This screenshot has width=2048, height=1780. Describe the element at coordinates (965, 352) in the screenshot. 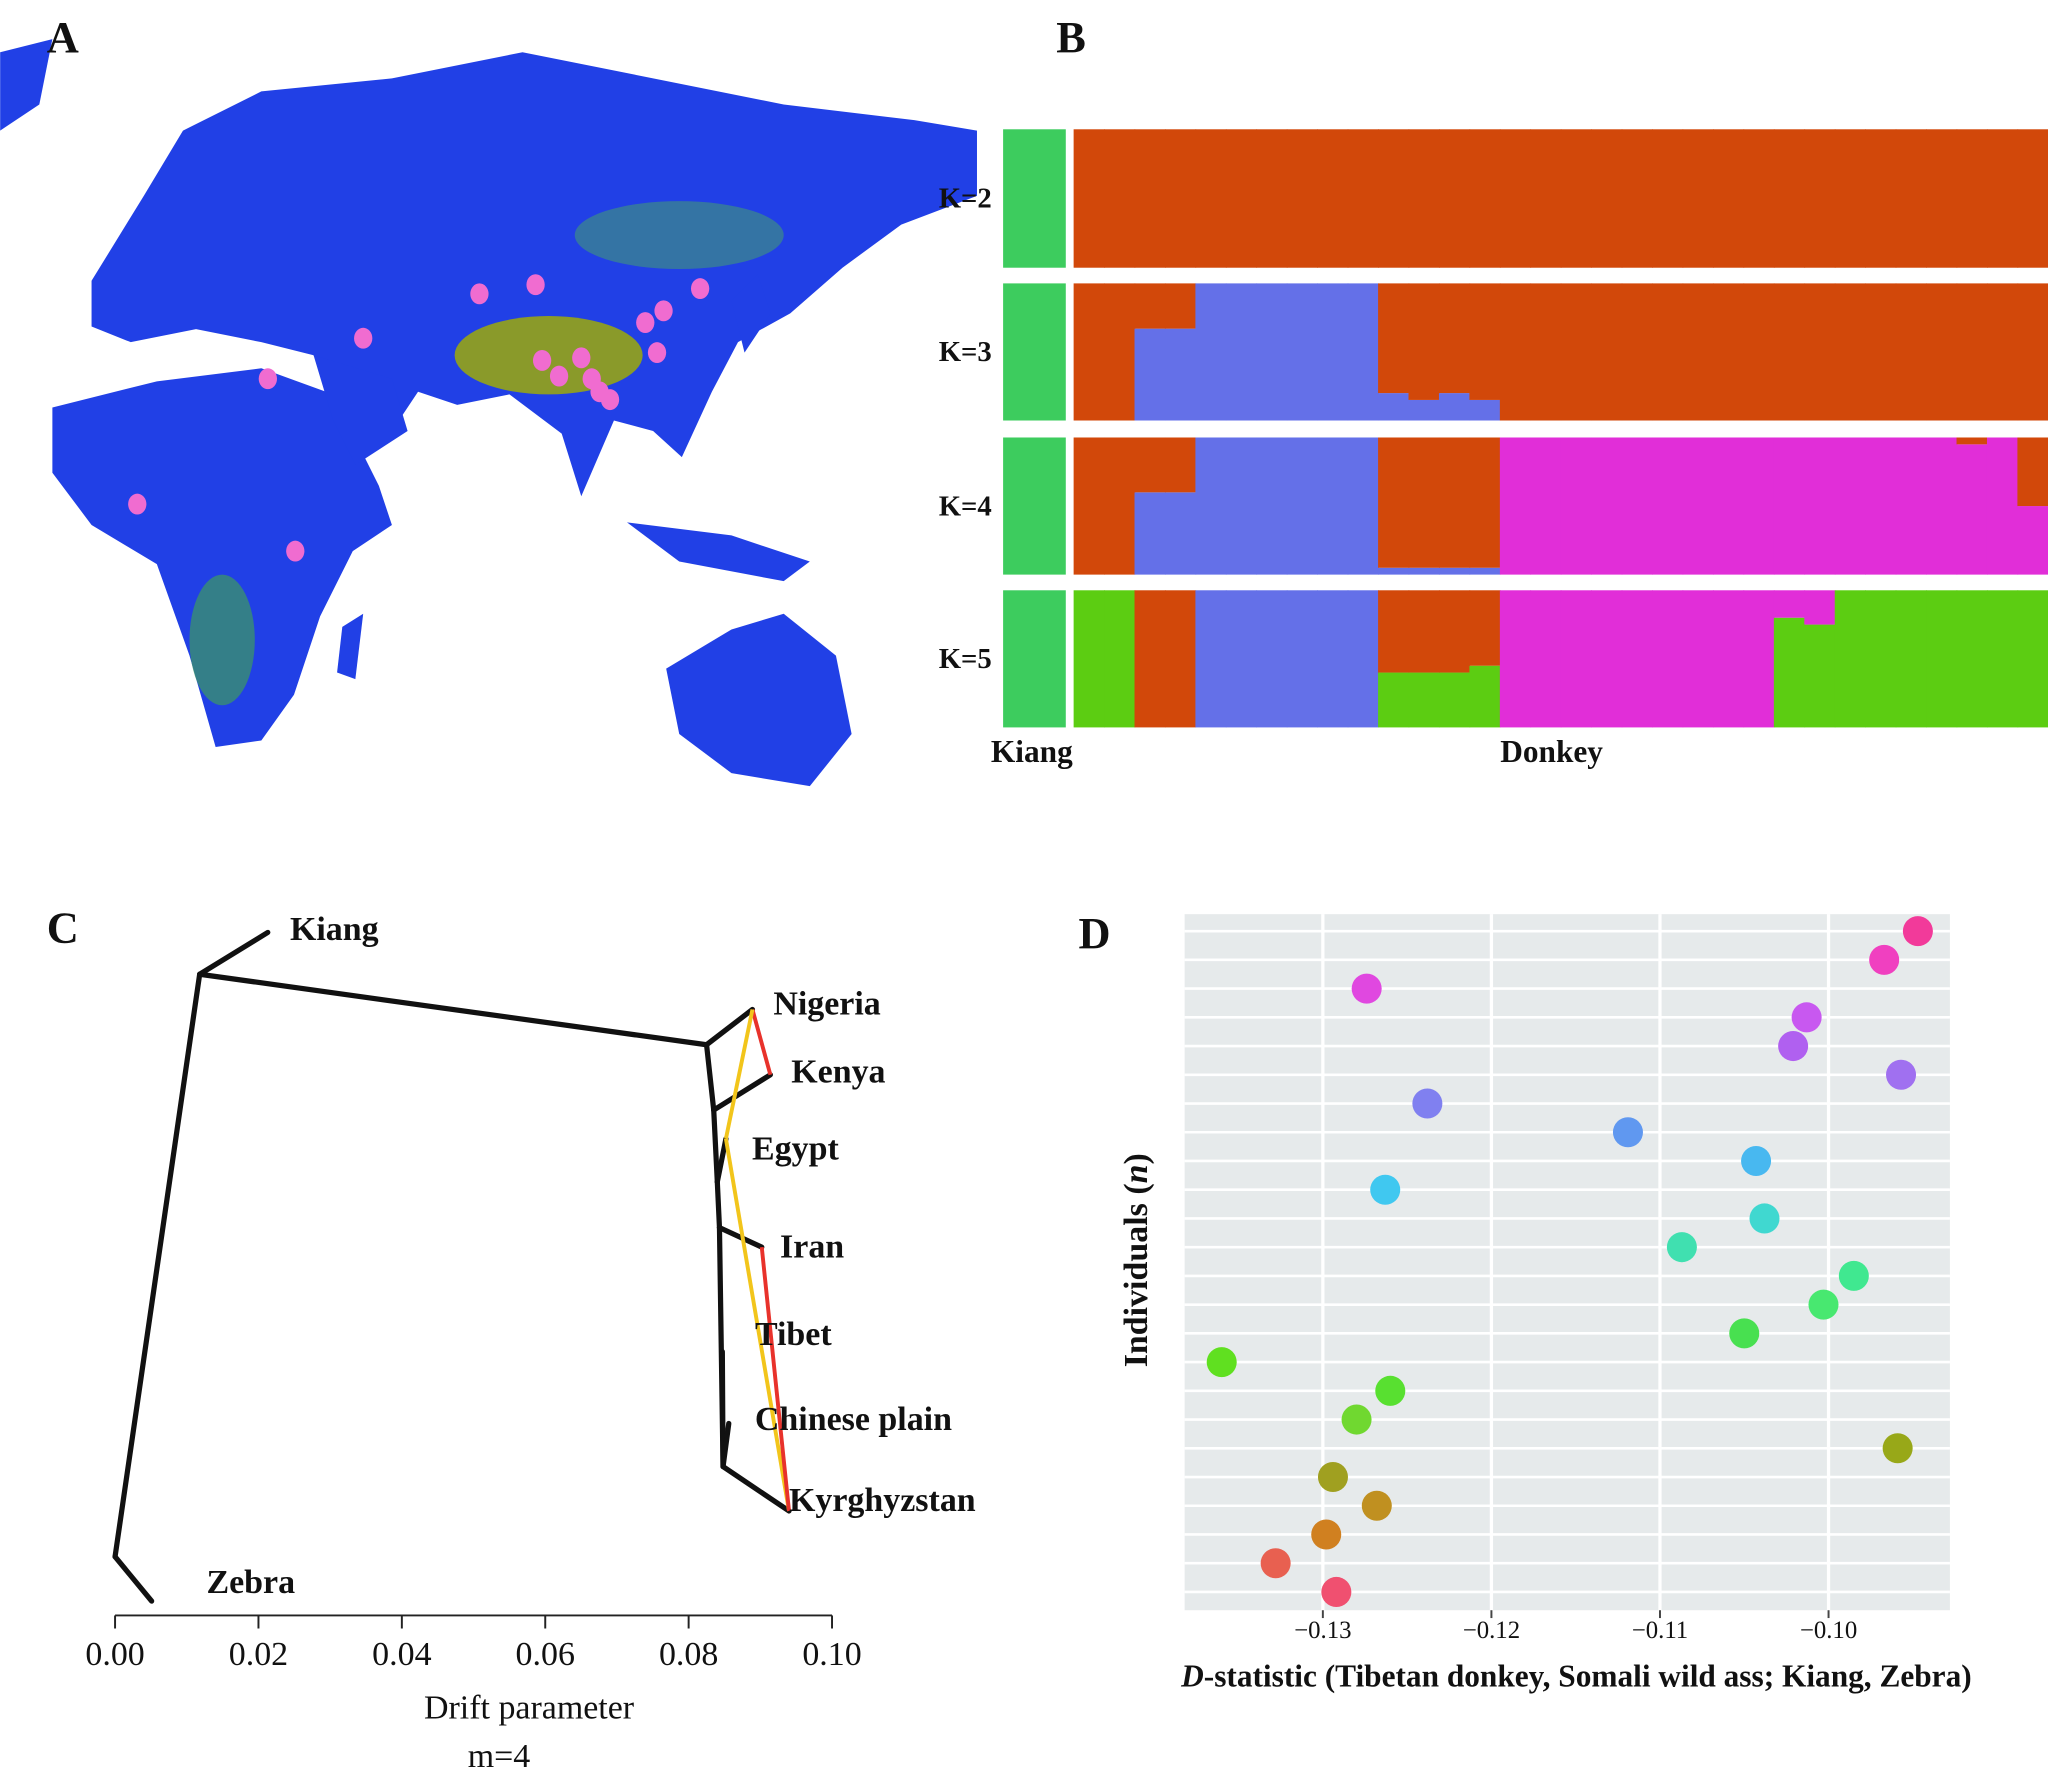

I see `k-label: K=3` at that location.